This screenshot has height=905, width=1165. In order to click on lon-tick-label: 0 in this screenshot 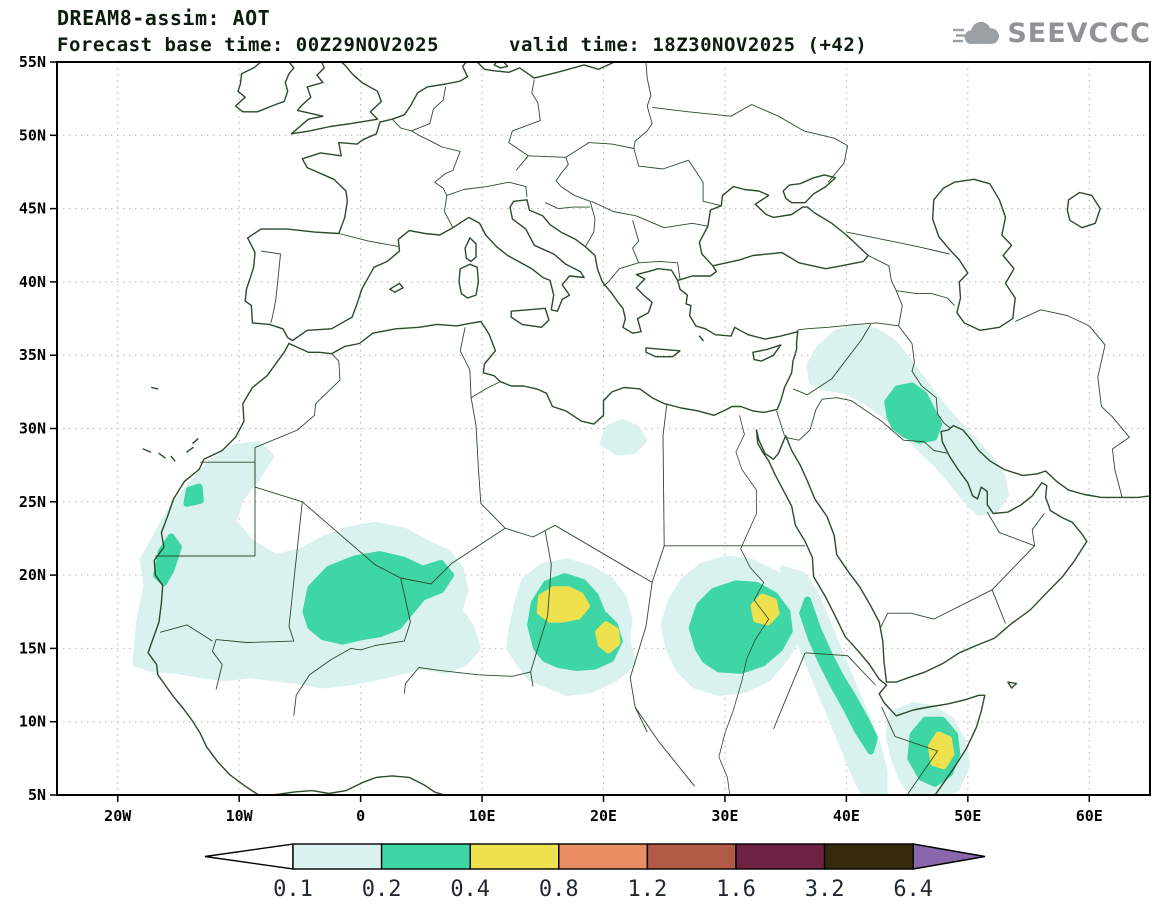, I will do `click(360, 816)`.